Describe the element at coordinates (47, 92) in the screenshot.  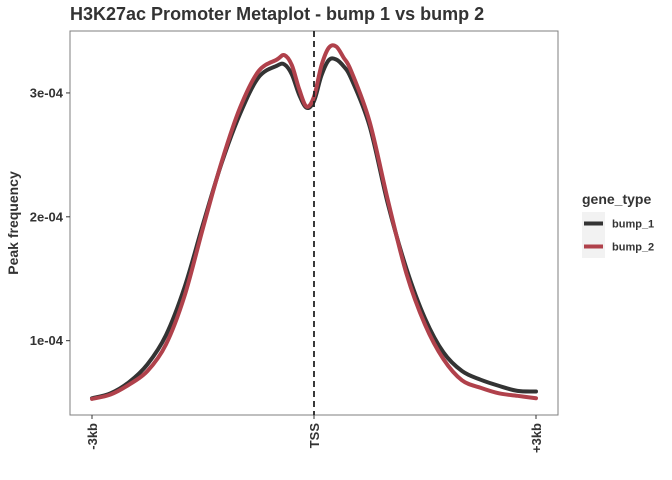
I see `y-tick-label: 3e-04` at that location.